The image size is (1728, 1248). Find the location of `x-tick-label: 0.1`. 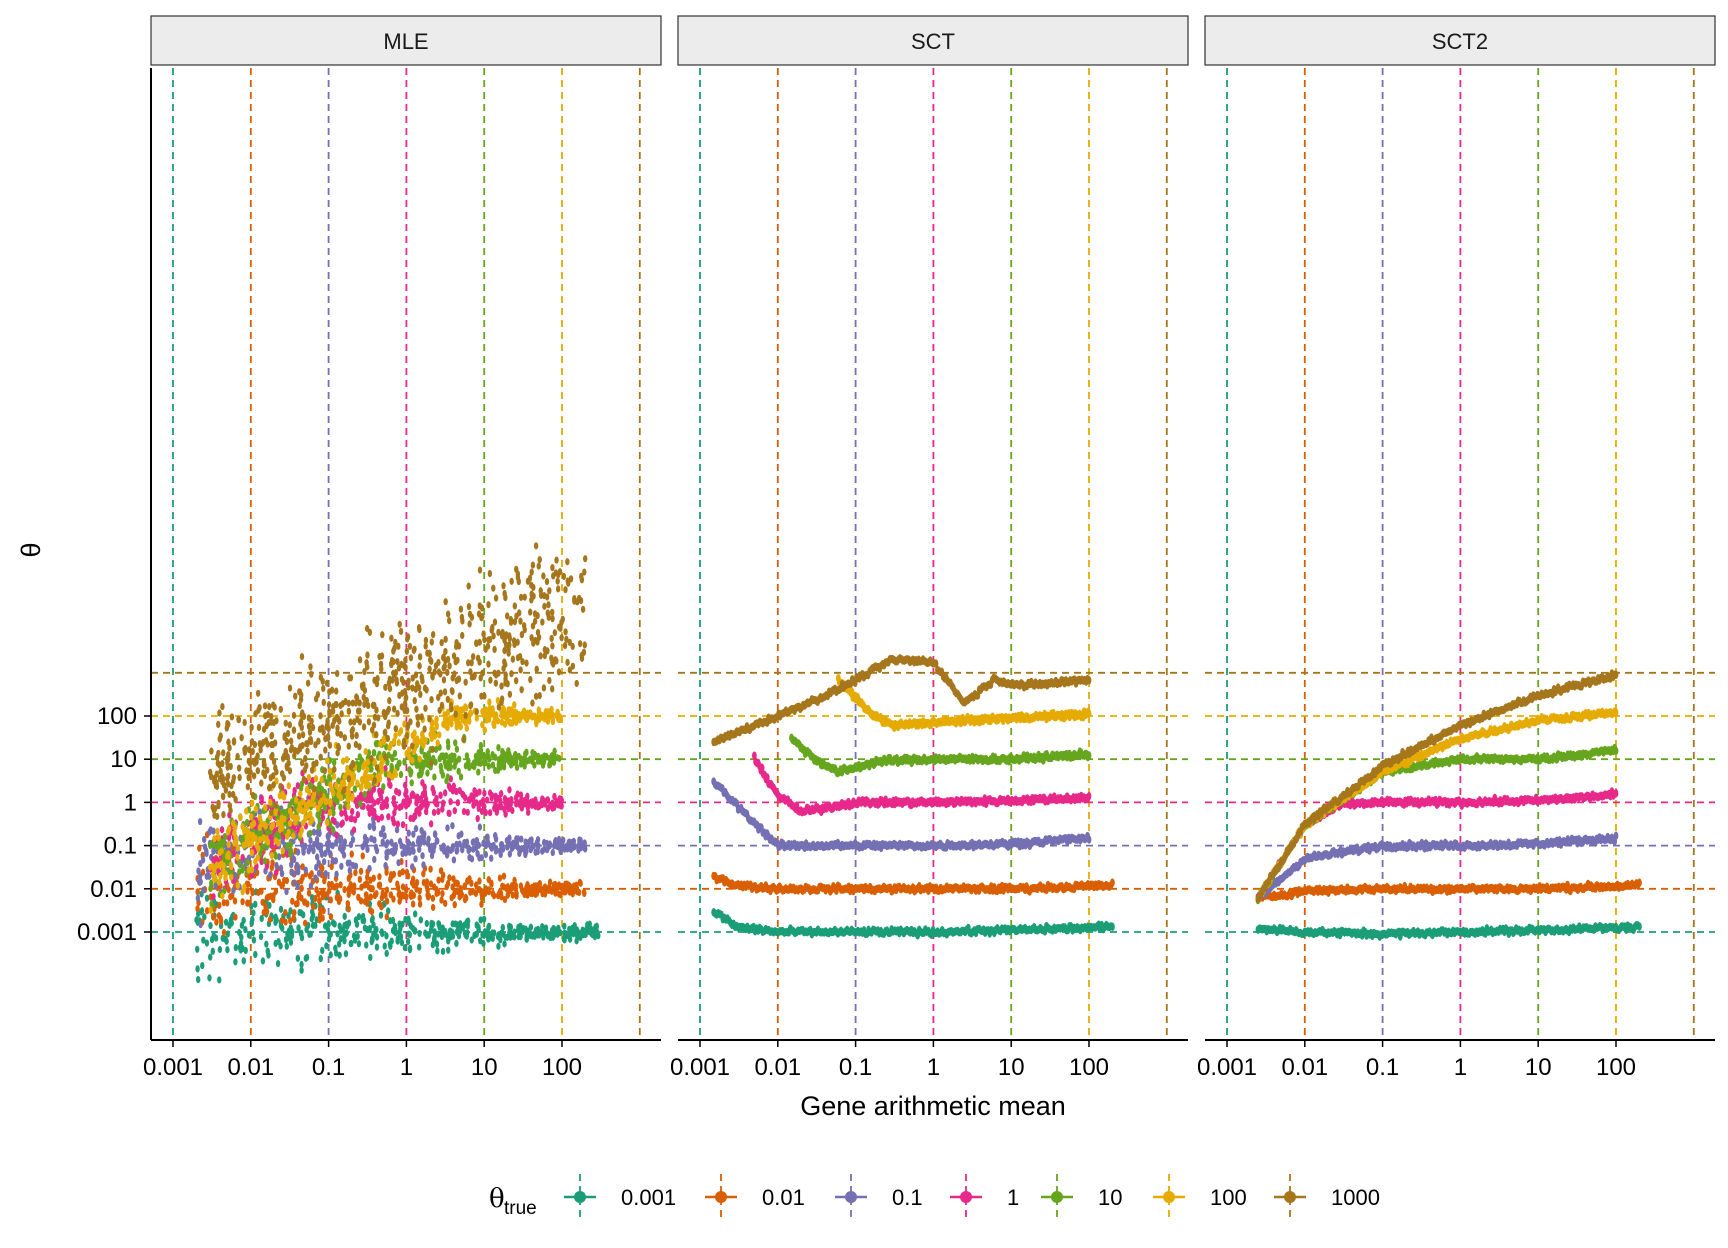

x-tick-label: 0.1 is located at coordinates (328, 1067).